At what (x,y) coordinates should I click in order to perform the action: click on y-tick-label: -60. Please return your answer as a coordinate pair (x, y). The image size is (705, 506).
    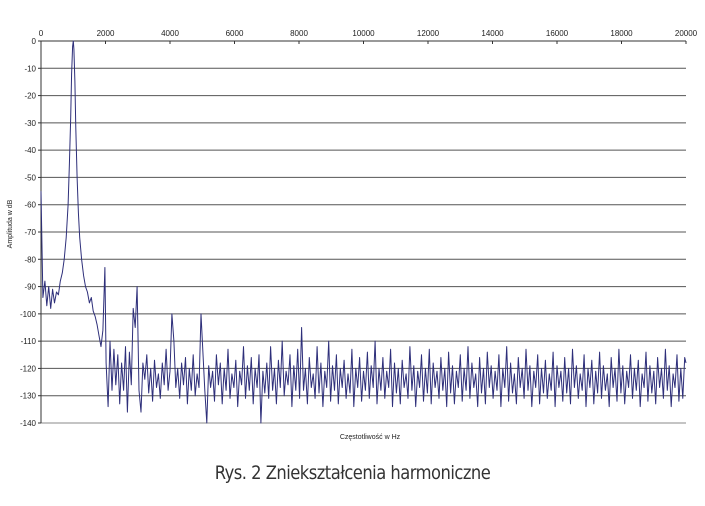
    Looking at the image, I should click on (30, 205).